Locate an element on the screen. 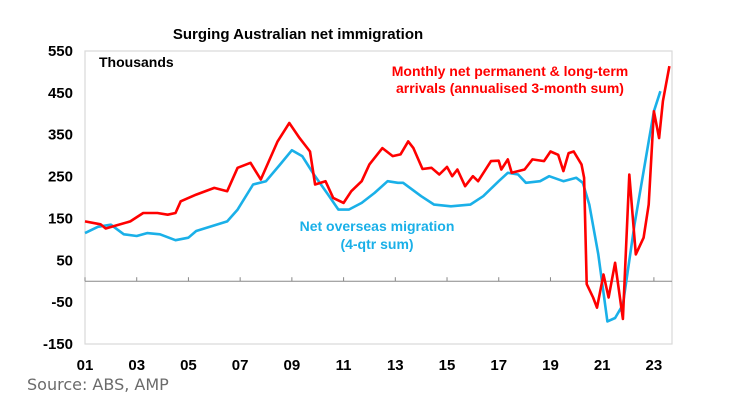  x-tick-label: 13 is located at coordinates (395, 365).